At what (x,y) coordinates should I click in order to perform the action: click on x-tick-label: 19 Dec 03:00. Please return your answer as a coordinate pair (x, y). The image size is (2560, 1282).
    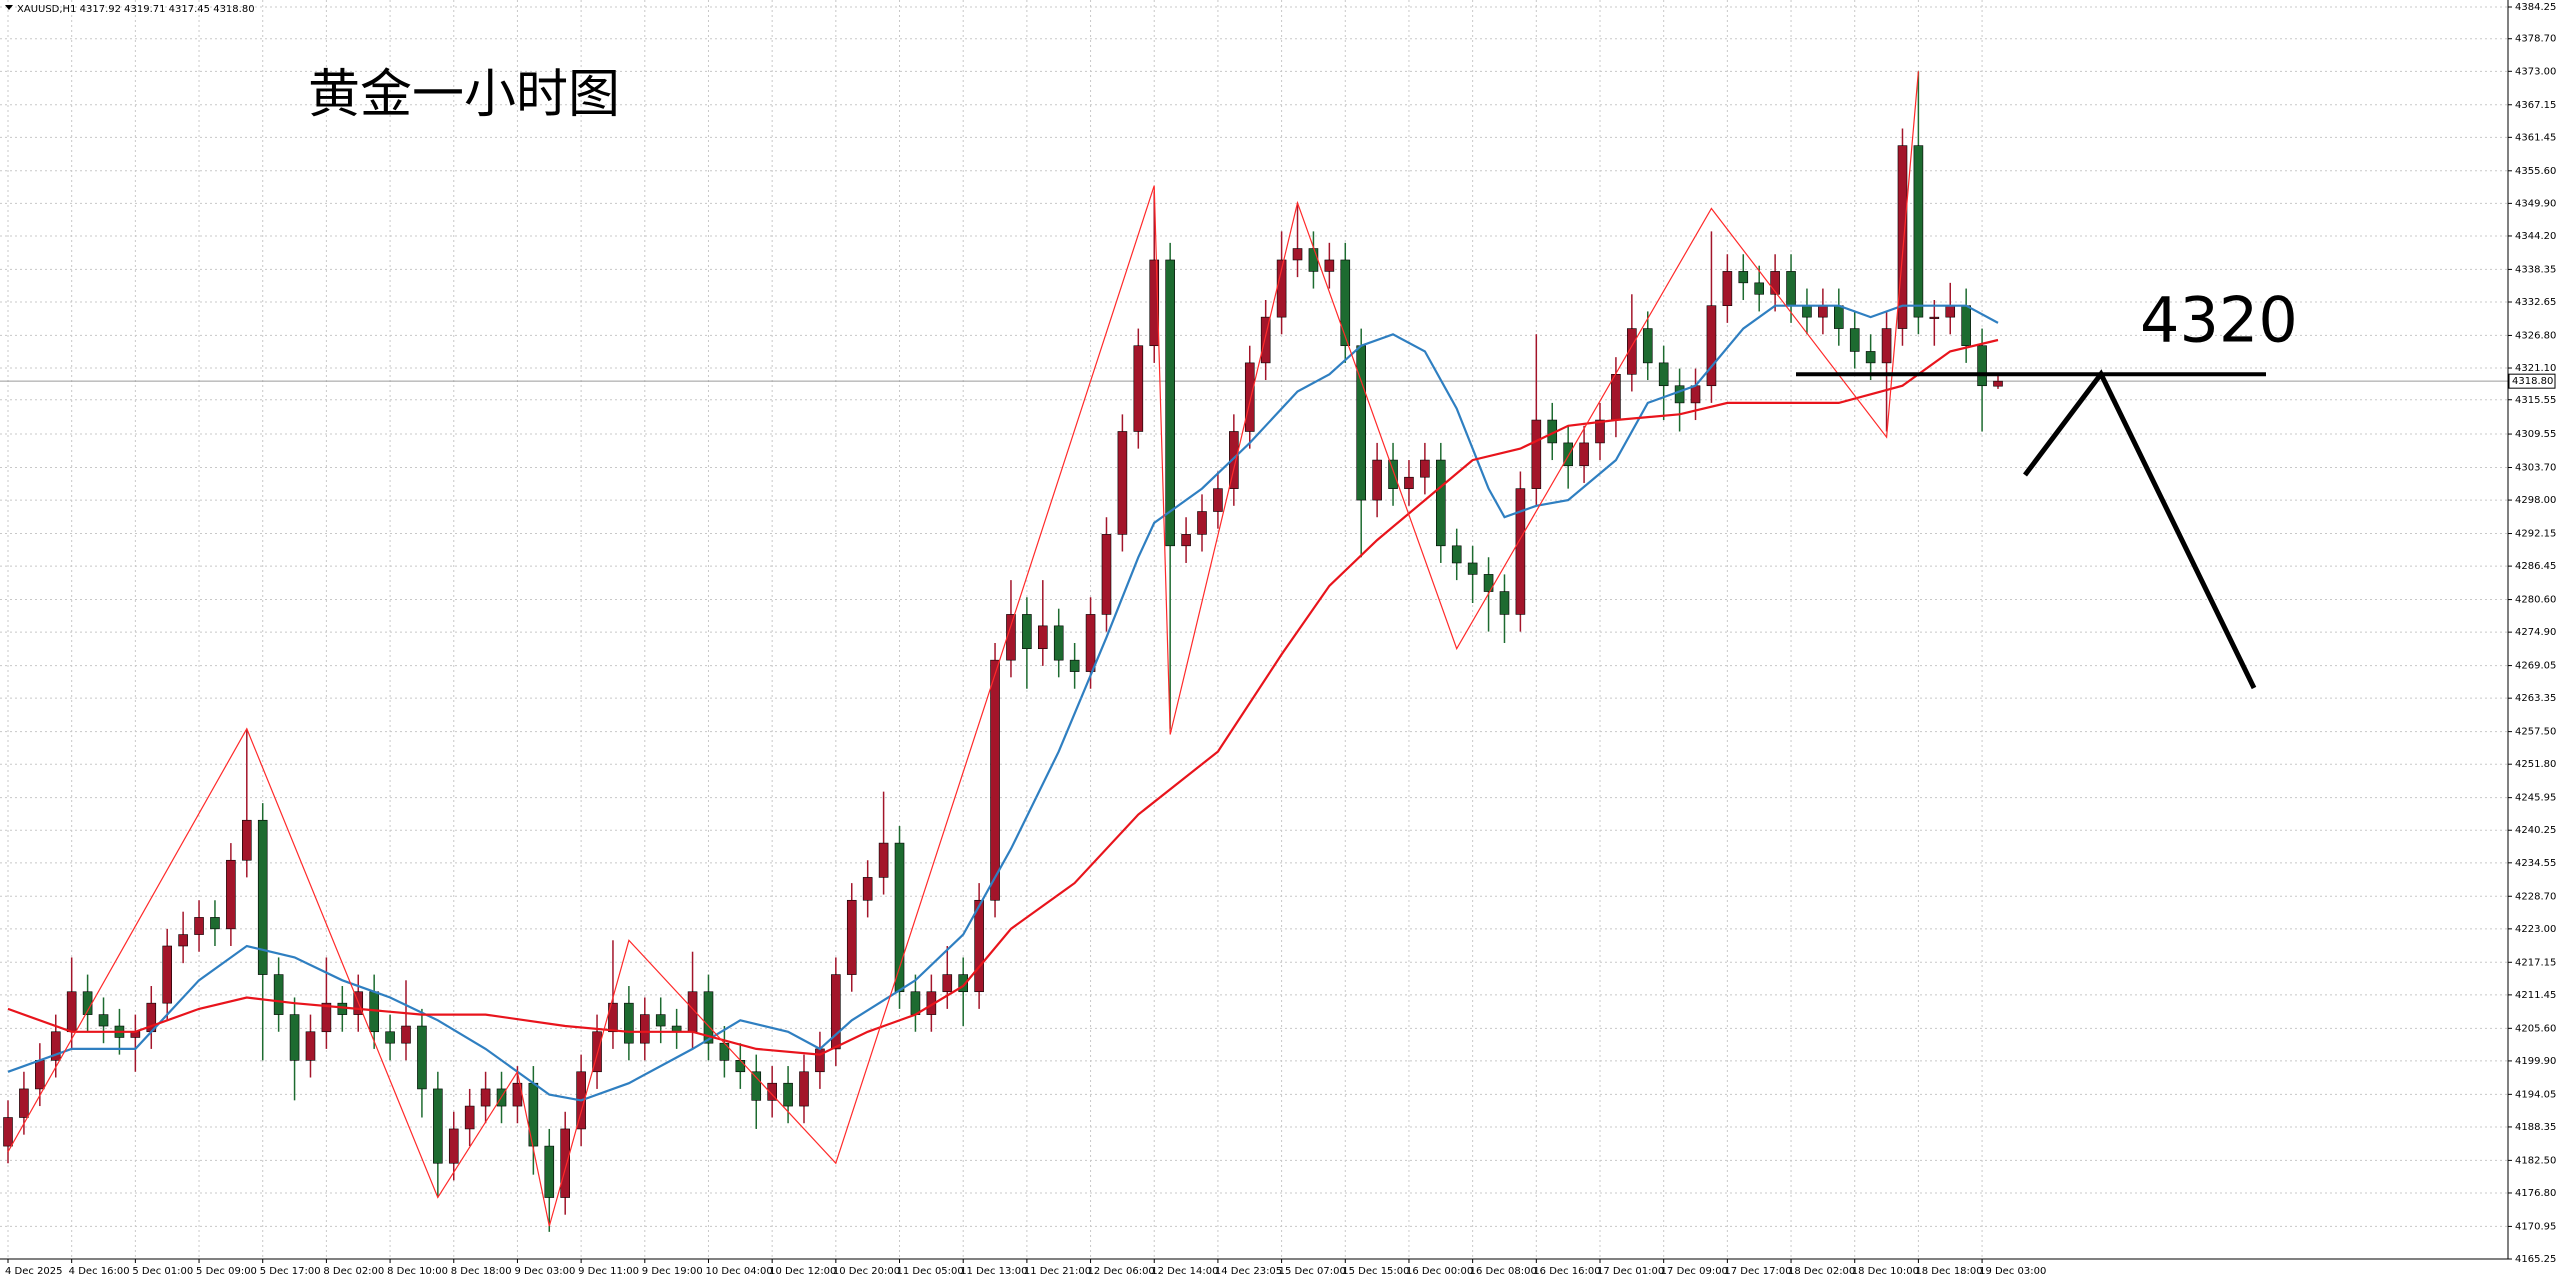
    Looking at the image, I should click on (2012, 1271).